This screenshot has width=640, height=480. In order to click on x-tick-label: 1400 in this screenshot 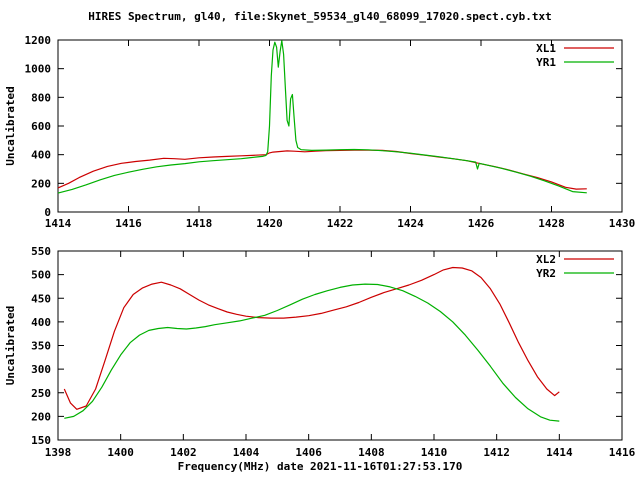, I will do `click(120, 452)`.